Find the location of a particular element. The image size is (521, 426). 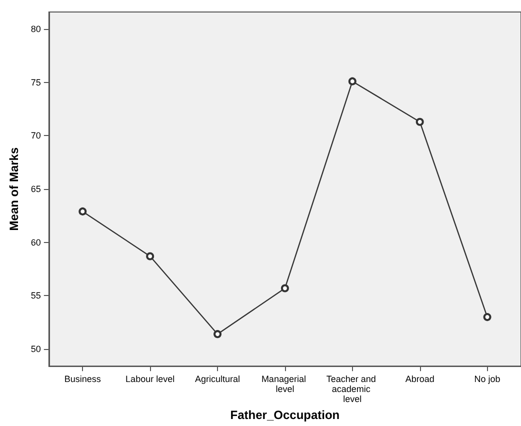

y-tick-label: 50 is located at coordinates (35, 349).